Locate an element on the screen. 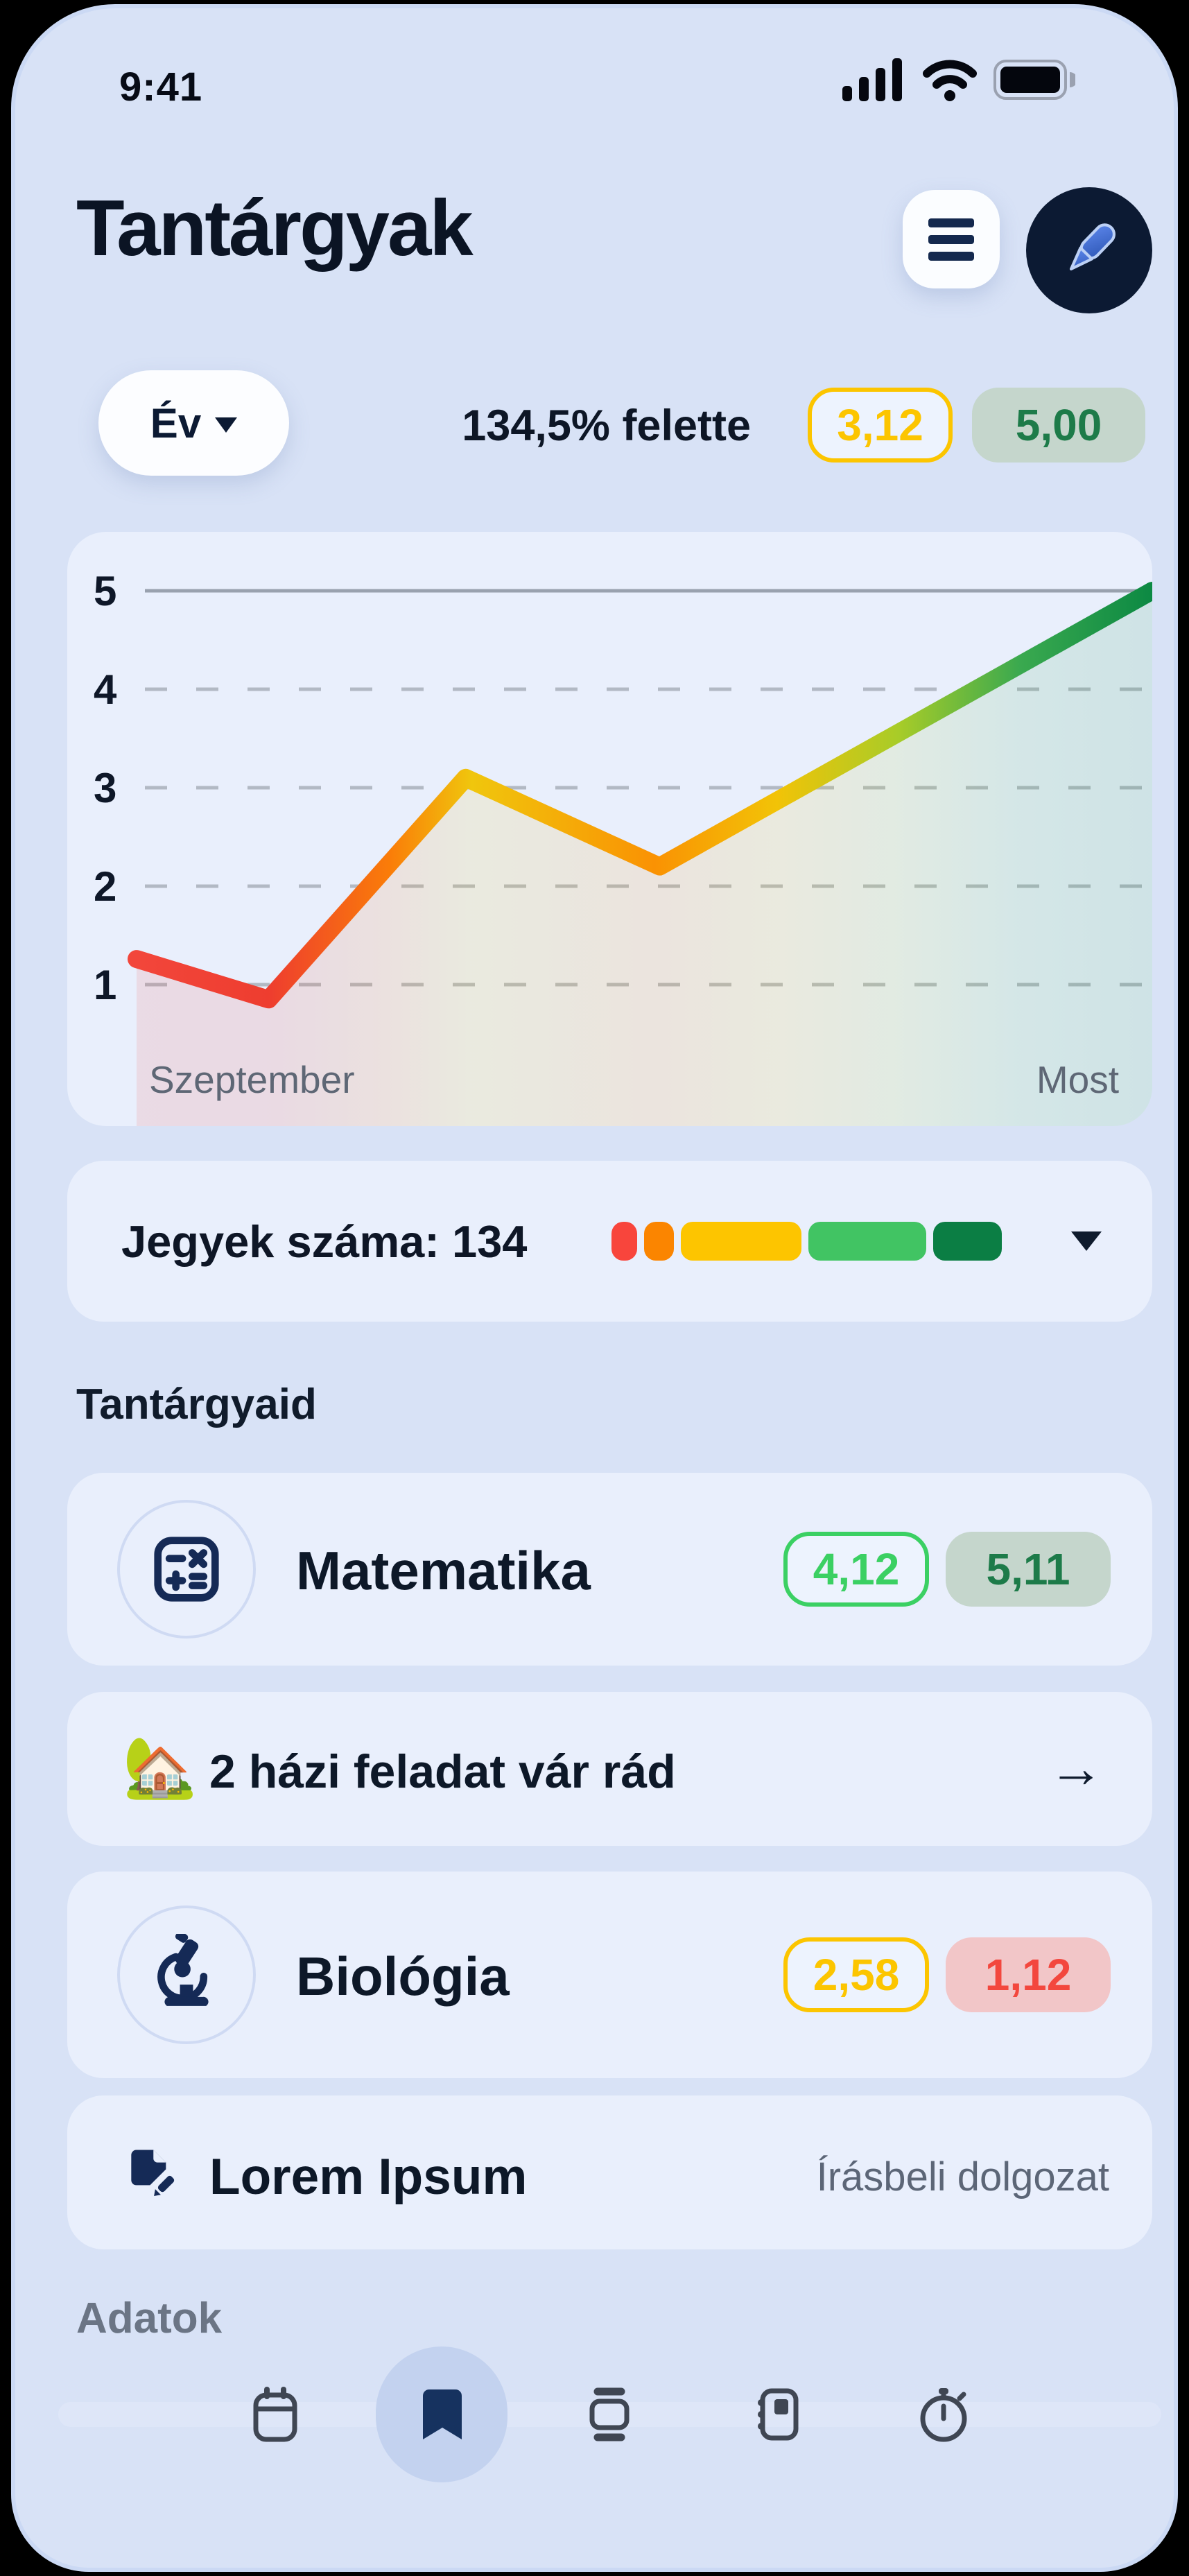  grade-distribution-bar is located at coordinates (807, 1241).